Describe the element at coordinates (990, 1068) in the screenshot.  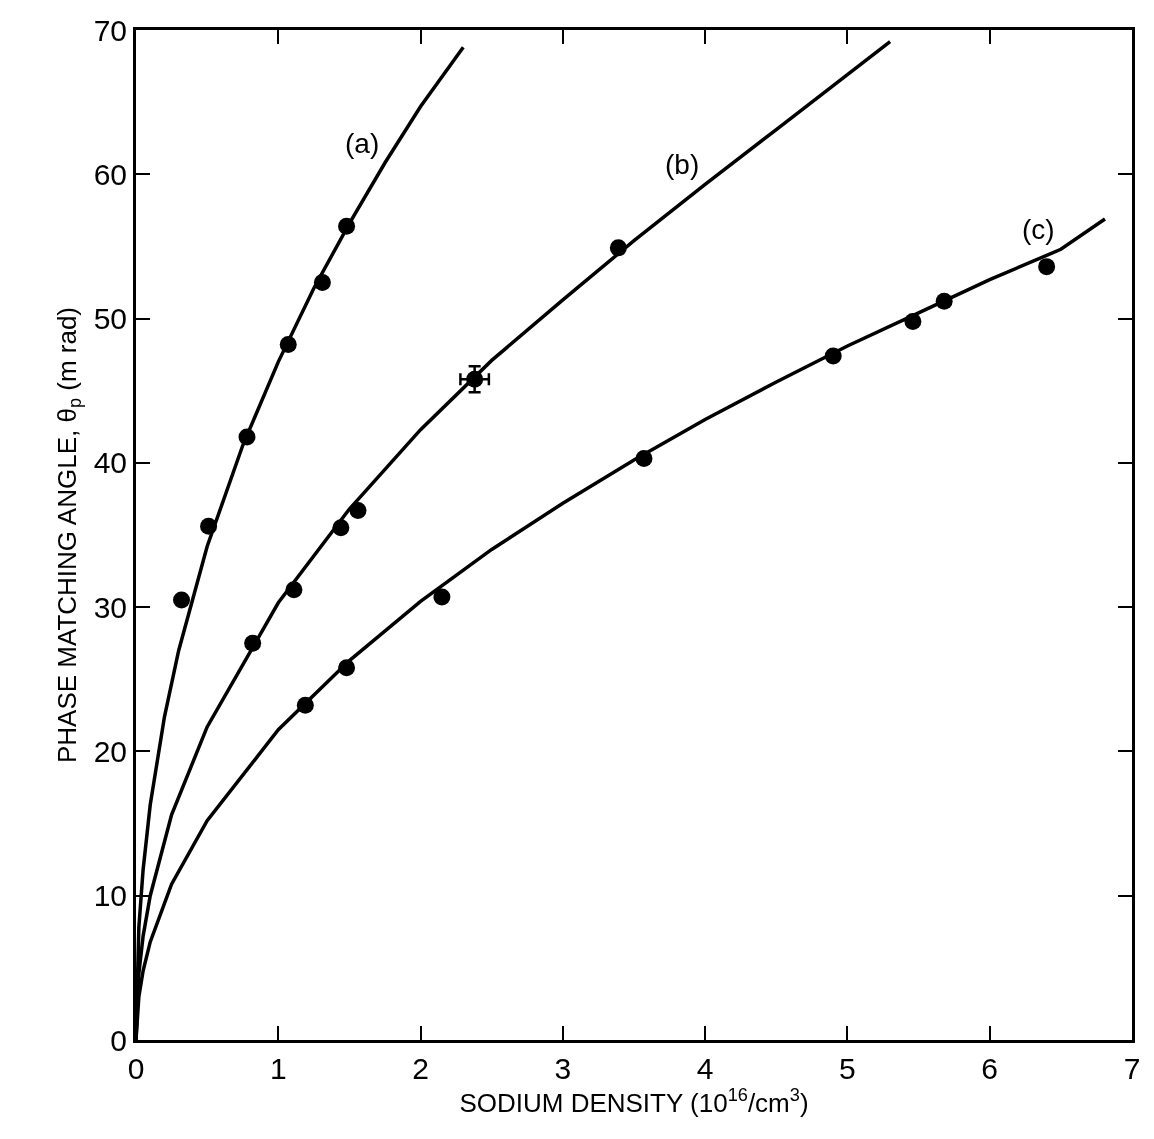
I see `x-tick-label: 6` at that location.